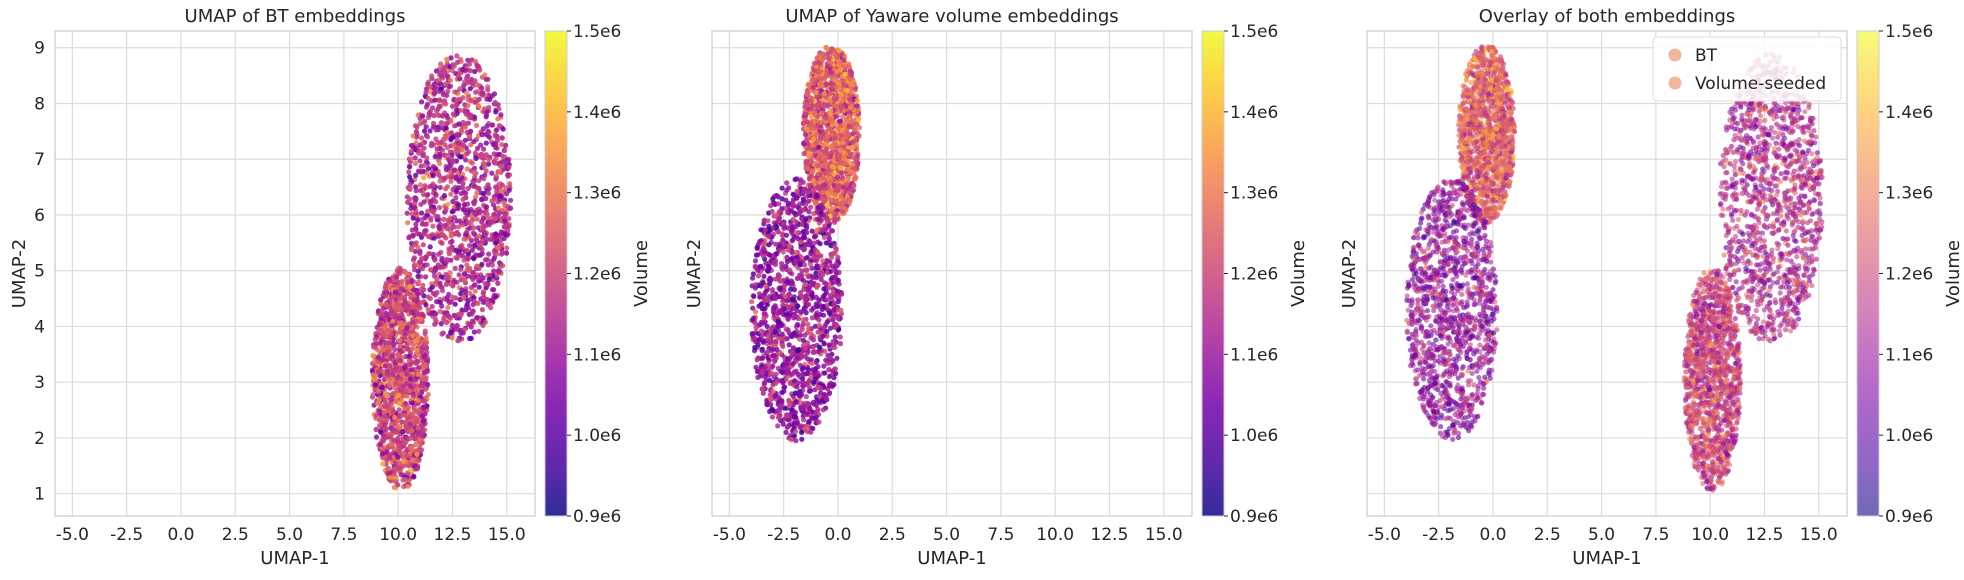  I want to click on colorbar-gradient, so click(556, 273).